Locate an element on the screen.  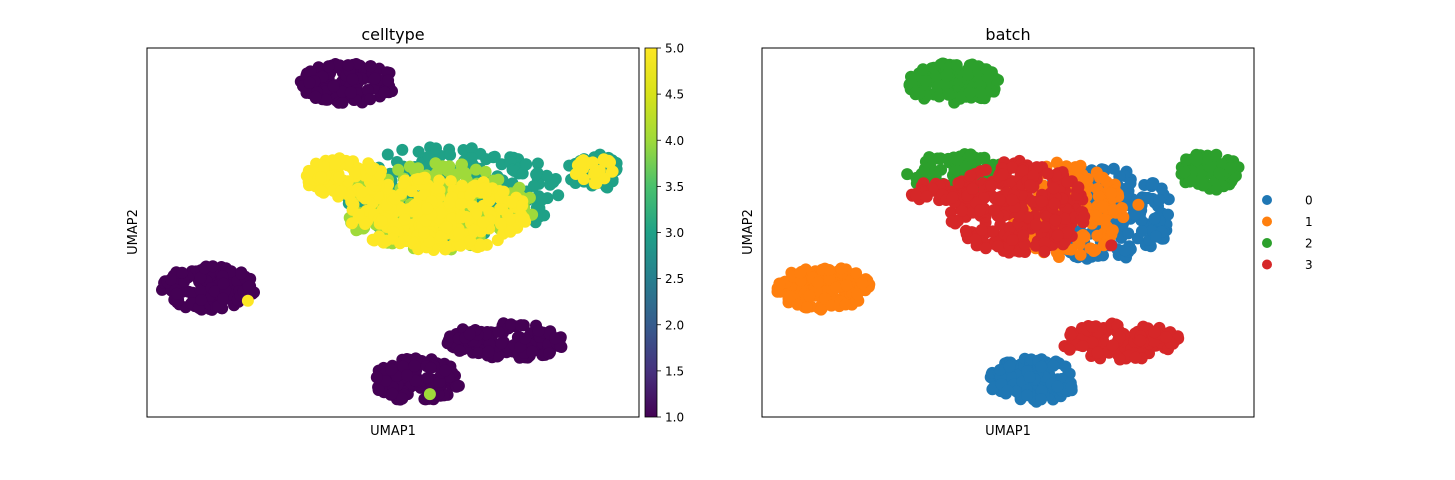
colorbar-tick-label: 3.5 is located at coordinates (674, 187).